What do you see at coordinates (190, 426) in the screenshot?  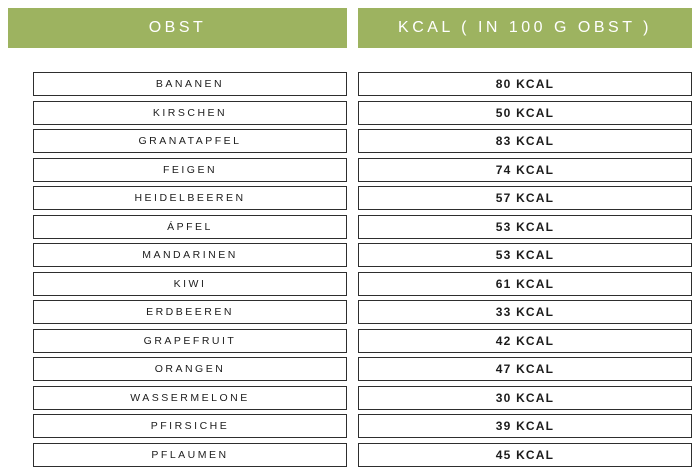 I see `fruit-cell: PFIRSICHE` at bounding box center [190, 426].